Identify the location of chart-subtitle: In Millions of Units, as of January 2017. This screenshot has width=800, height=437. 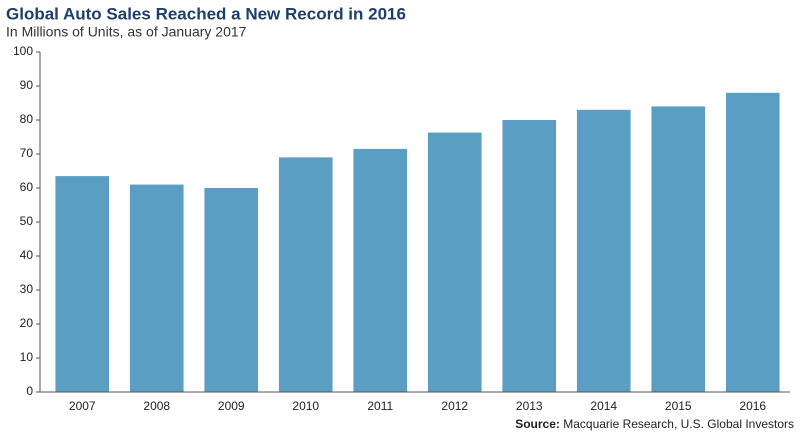
(126, 32).